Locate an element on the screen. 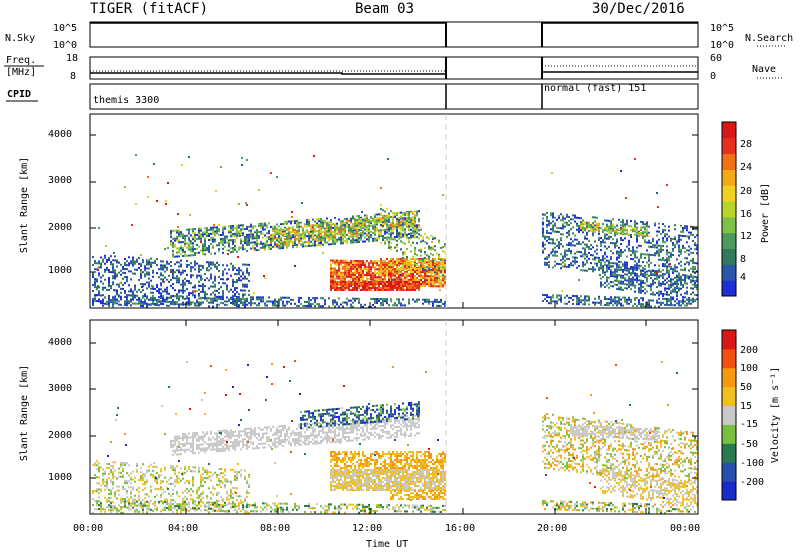  nsky-tick-low: 10^0 is located at coordinates (65, 45).